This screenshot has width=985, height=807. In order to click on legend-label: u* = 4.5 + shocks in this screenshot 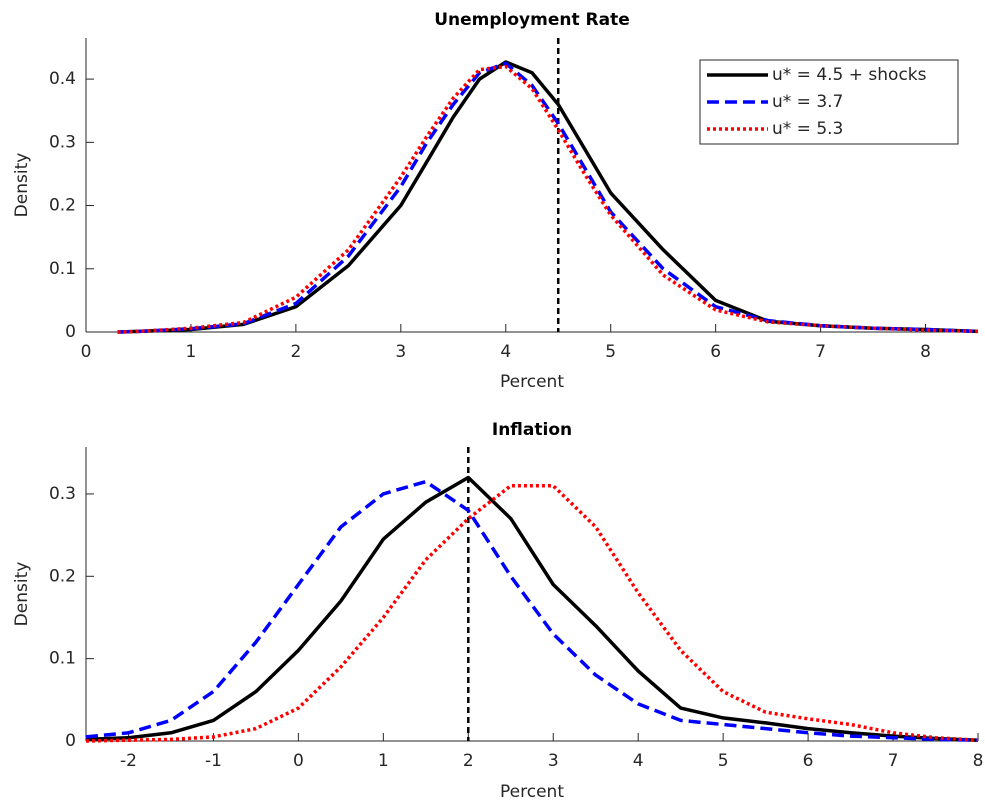, I will do `click(849, 75)`.